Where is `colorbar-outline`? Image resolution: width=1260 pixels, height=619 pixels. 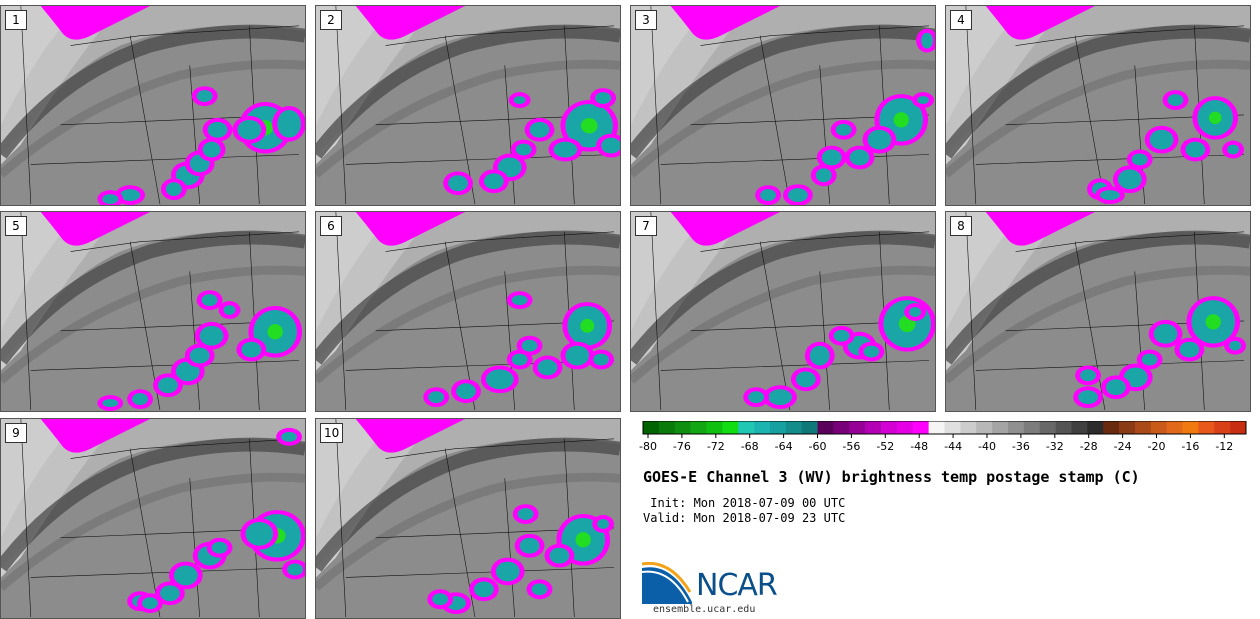
colorbar-outline is located at coordinates (944, 428).